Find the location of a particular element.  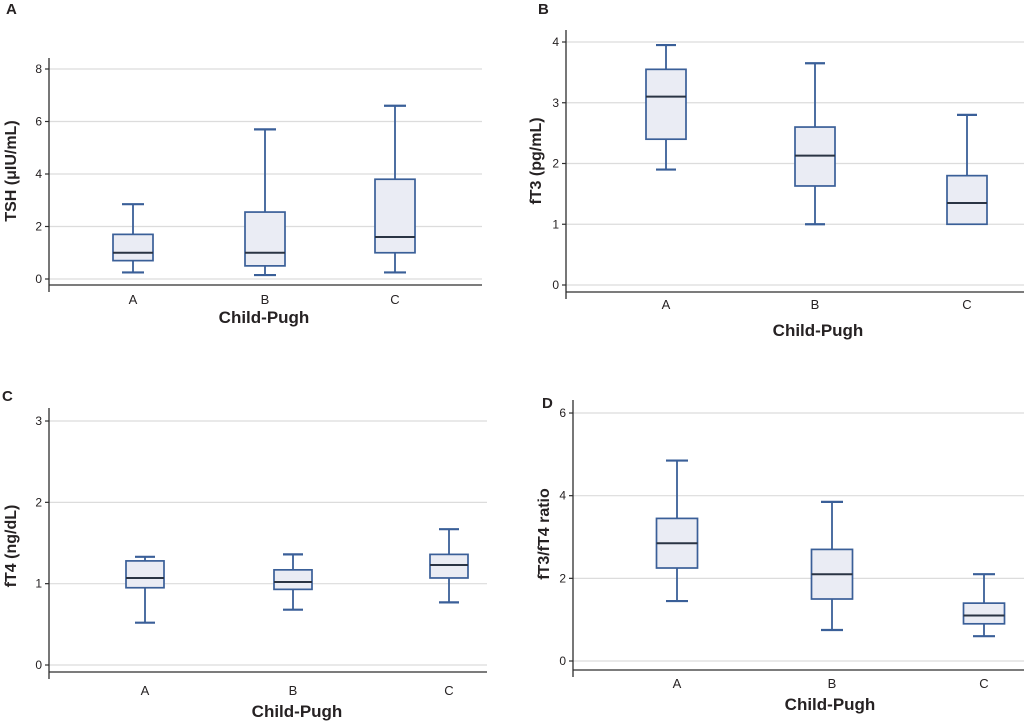

y-axis-title: TSH (μIU/mL) is located at coordinates (11, 170).